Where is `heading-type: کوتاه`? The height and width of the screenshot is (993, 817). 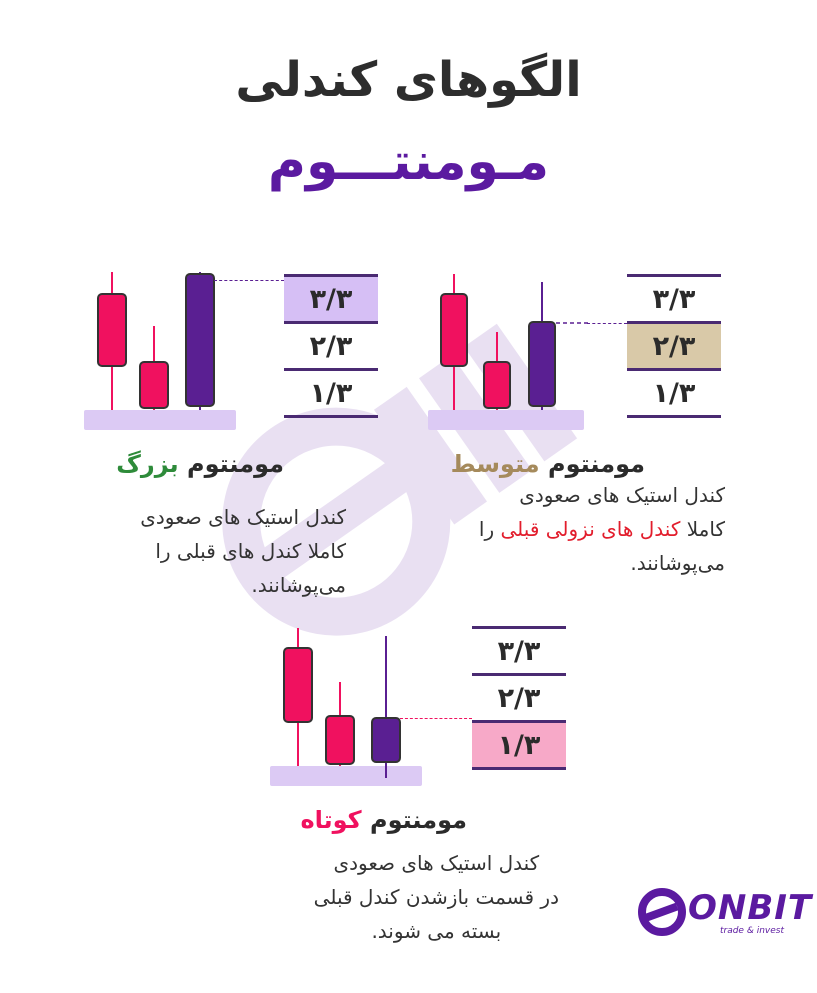
heading-type: کوتاه is located at coordinates (331, 820).